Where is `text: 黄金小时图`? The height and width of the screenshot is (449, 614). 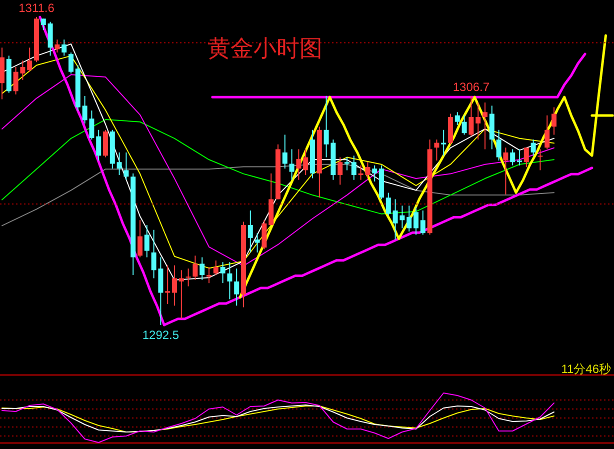
text: 黄金小时图 is located at coordinates (265, 48).